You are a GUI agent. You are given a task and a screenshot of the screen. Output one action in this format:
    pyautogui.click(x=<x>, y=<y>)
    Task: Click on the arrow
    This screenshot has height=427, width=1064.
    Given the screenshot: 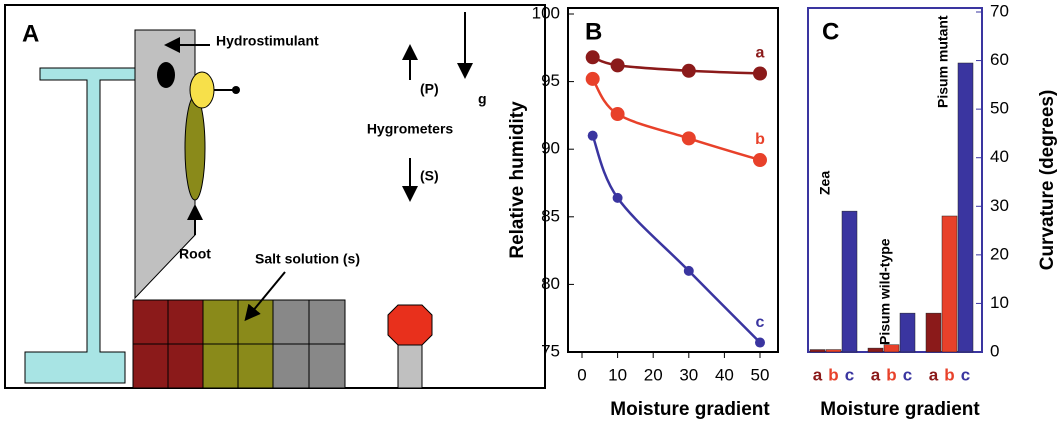 What is the action you would take?
    pyautogui.click(x=265, y=296)
    